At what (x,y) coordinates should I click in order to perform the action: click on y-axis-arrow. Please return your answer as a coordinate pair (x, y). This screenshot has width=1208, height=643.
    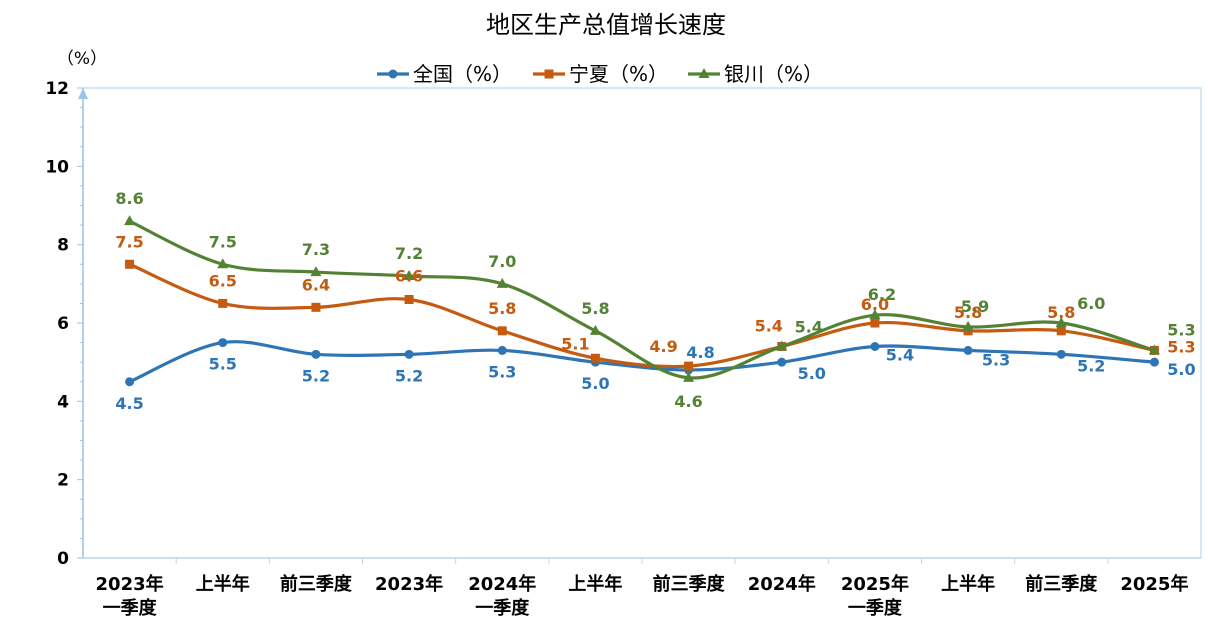
    Looking at the image, I should click on (83, 93).